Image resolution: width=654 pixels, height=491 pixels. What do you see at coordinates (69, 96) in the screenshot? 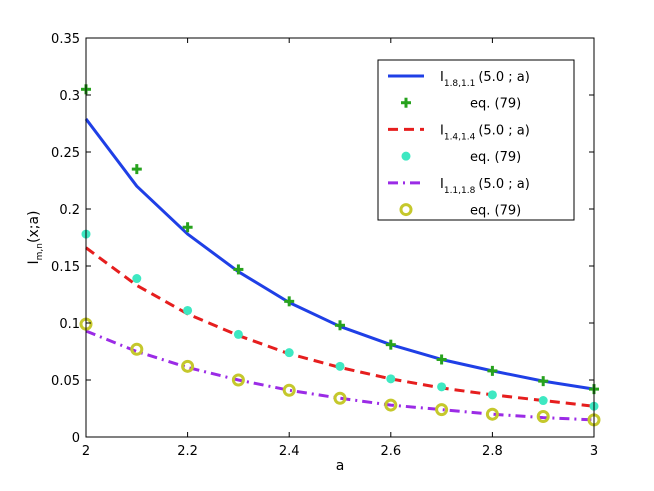
I see `y-tick-label: 0.3` at bounding box center [69, 96].